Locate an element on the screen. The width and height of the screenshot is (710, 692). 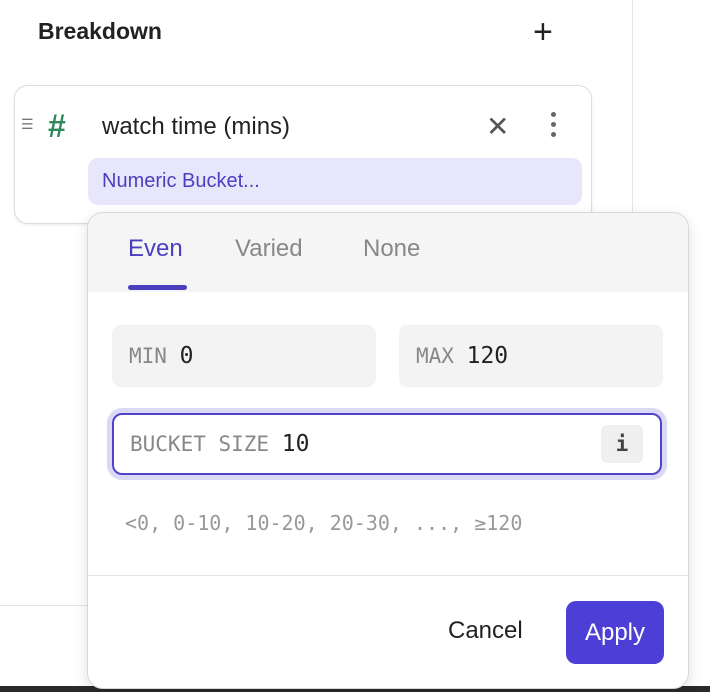
more-vertical-icon is located at coordinates (553, 127).